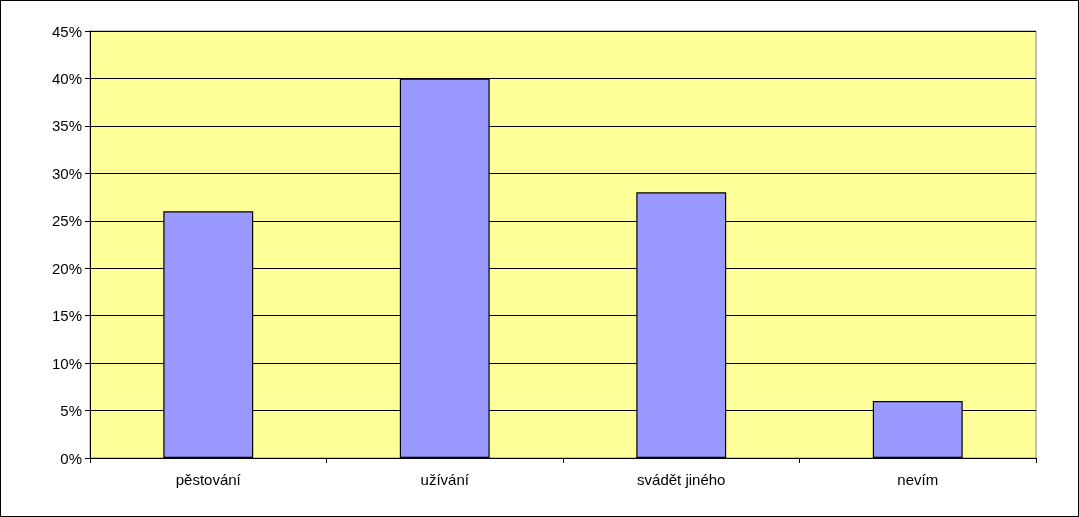 The height and width of the screenshot is (517, 1079). Describe the element at coordinates (66, 78) in the screenshot. I see `y-tick-label: 40%` at that location.